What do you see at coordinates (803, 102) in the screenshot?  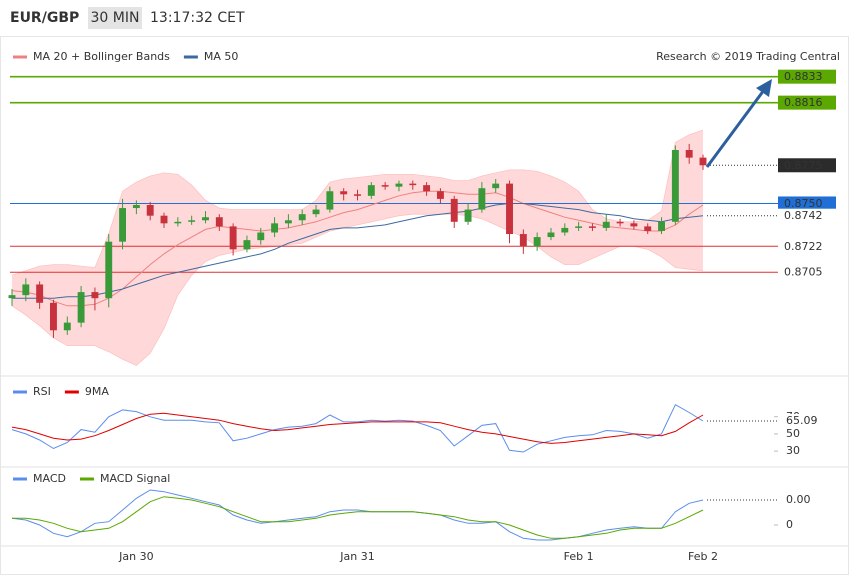 I see `level-label: 0.8816` at bounding box center [803, 102].